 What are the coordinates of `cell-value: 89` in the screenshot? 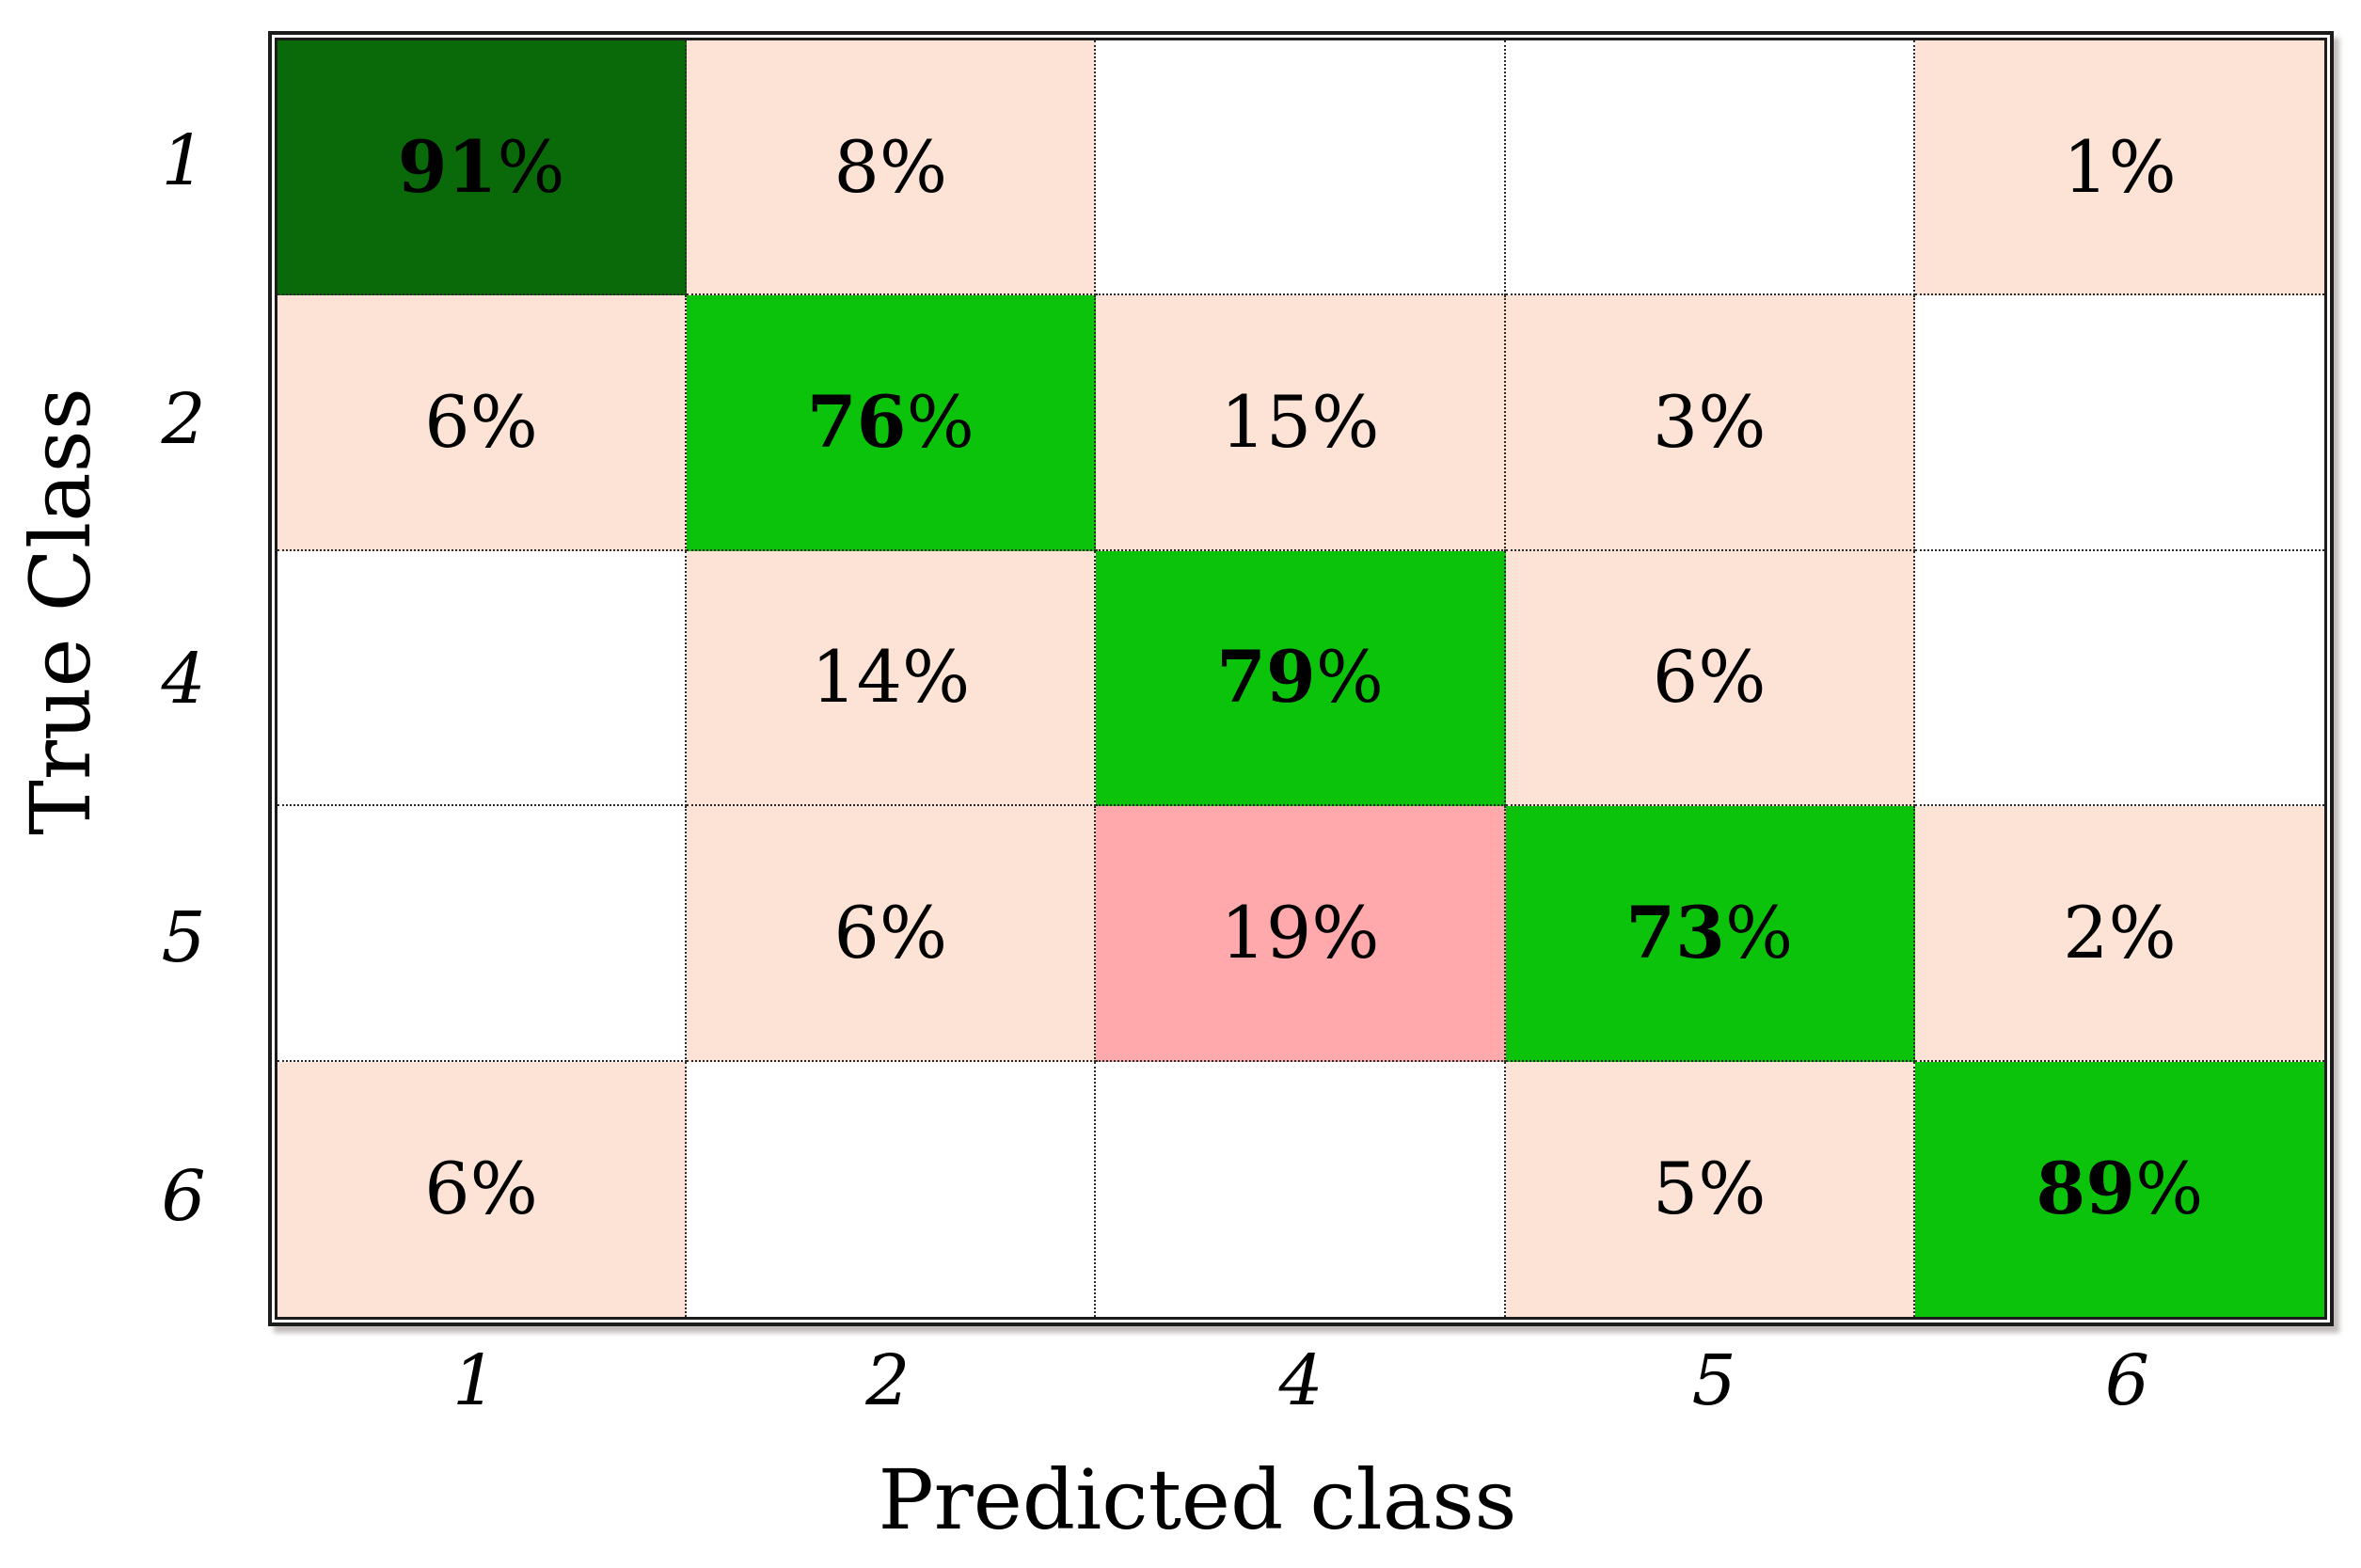 It's located at (2086, 1189).